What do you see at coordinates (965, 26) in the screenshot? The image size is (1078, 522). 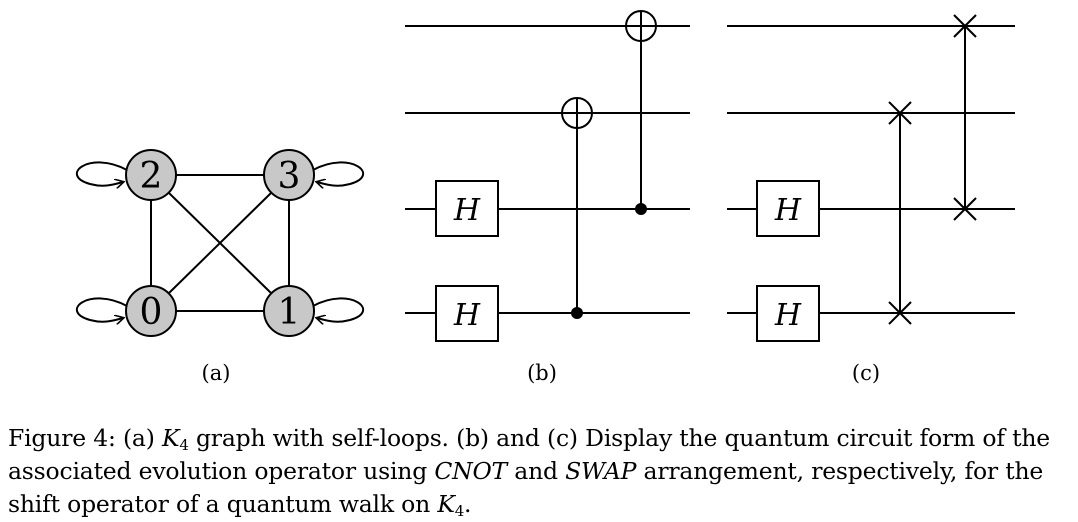 I see `swap-cross-2a` at bounding box center [965, 26].